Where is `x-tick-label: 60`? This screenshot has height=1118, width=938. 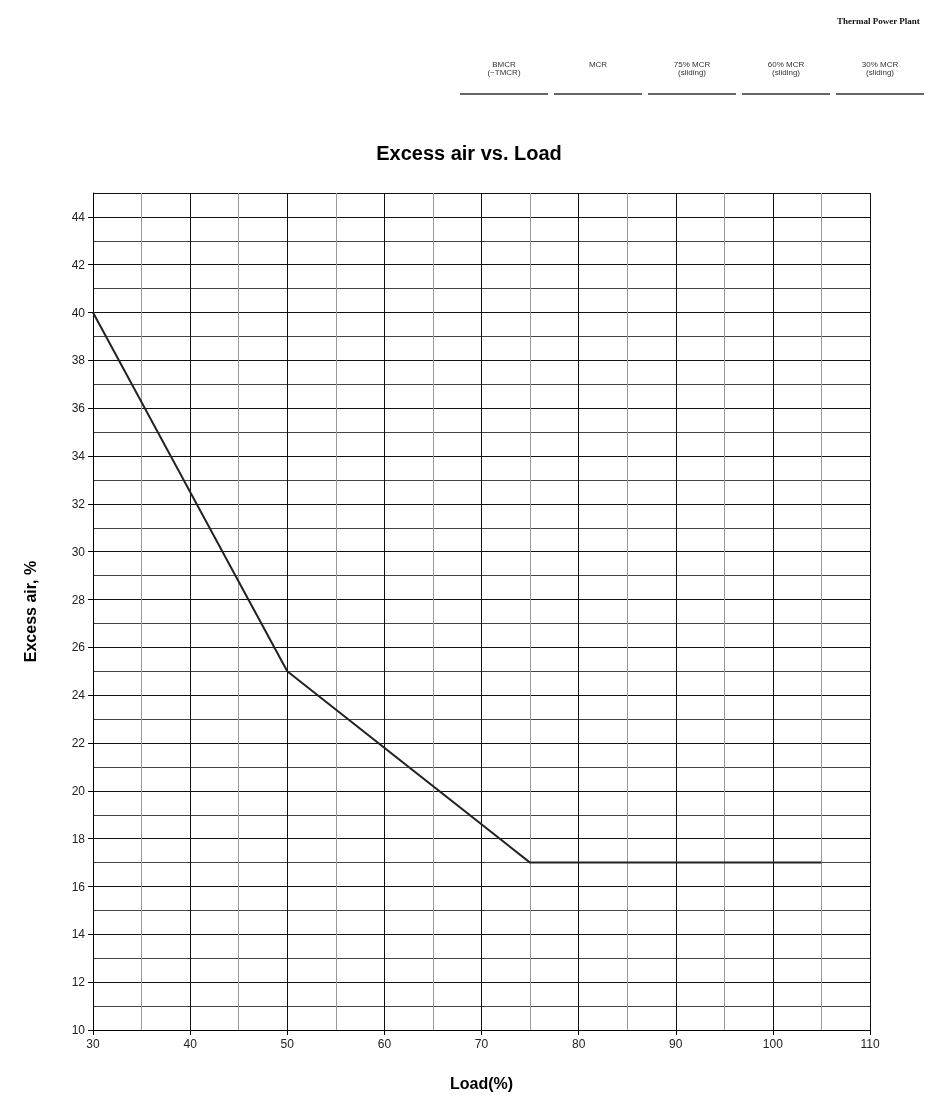 x-tick-label: 60 is located at coordinates (384, 1044).